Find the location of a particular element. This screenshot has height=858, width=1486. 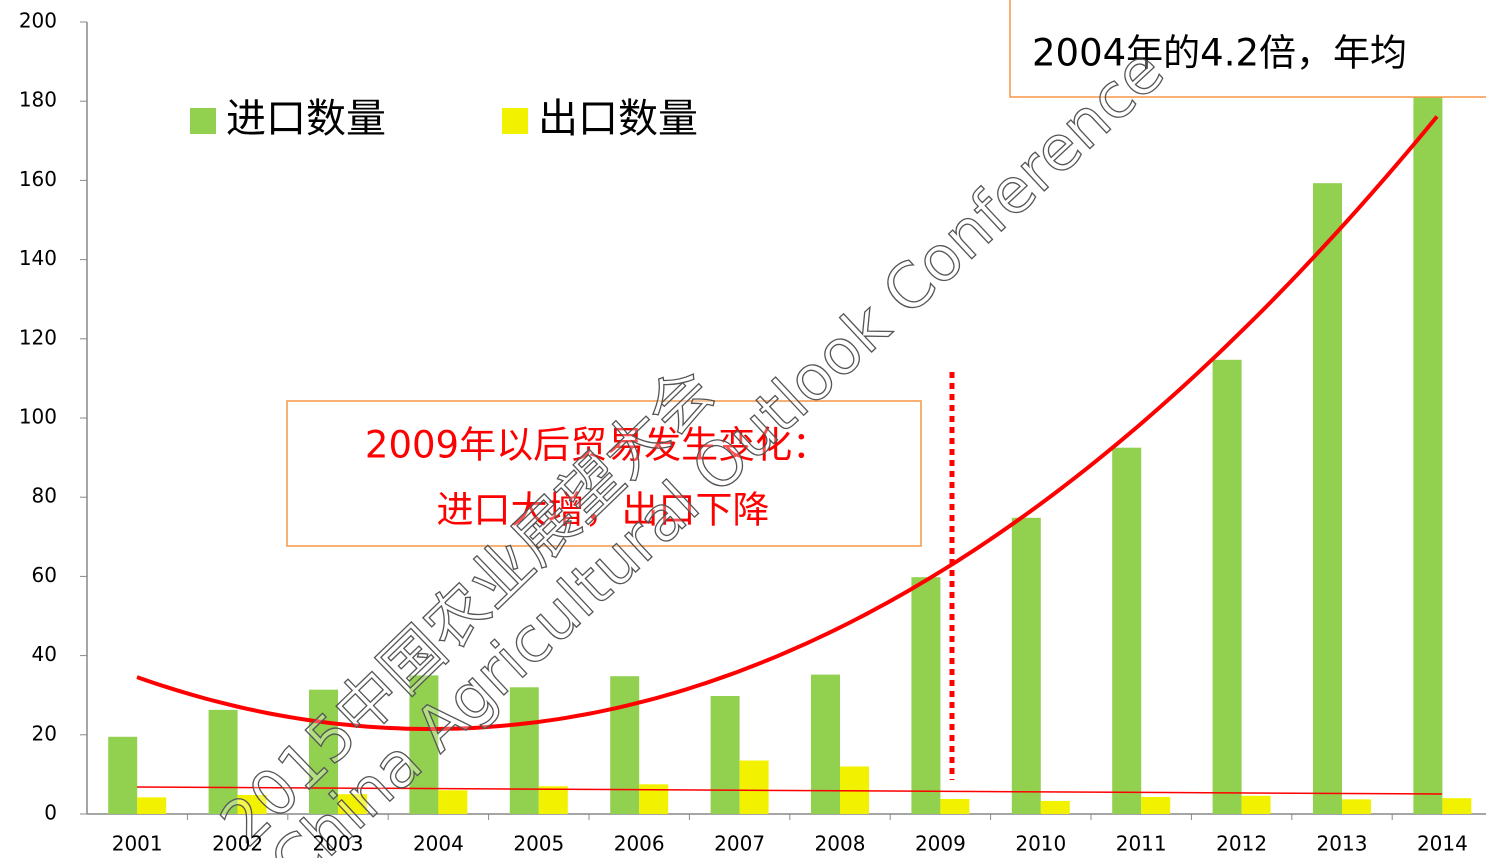

y-tick-label: 60 is located at coordinates (44, 575).